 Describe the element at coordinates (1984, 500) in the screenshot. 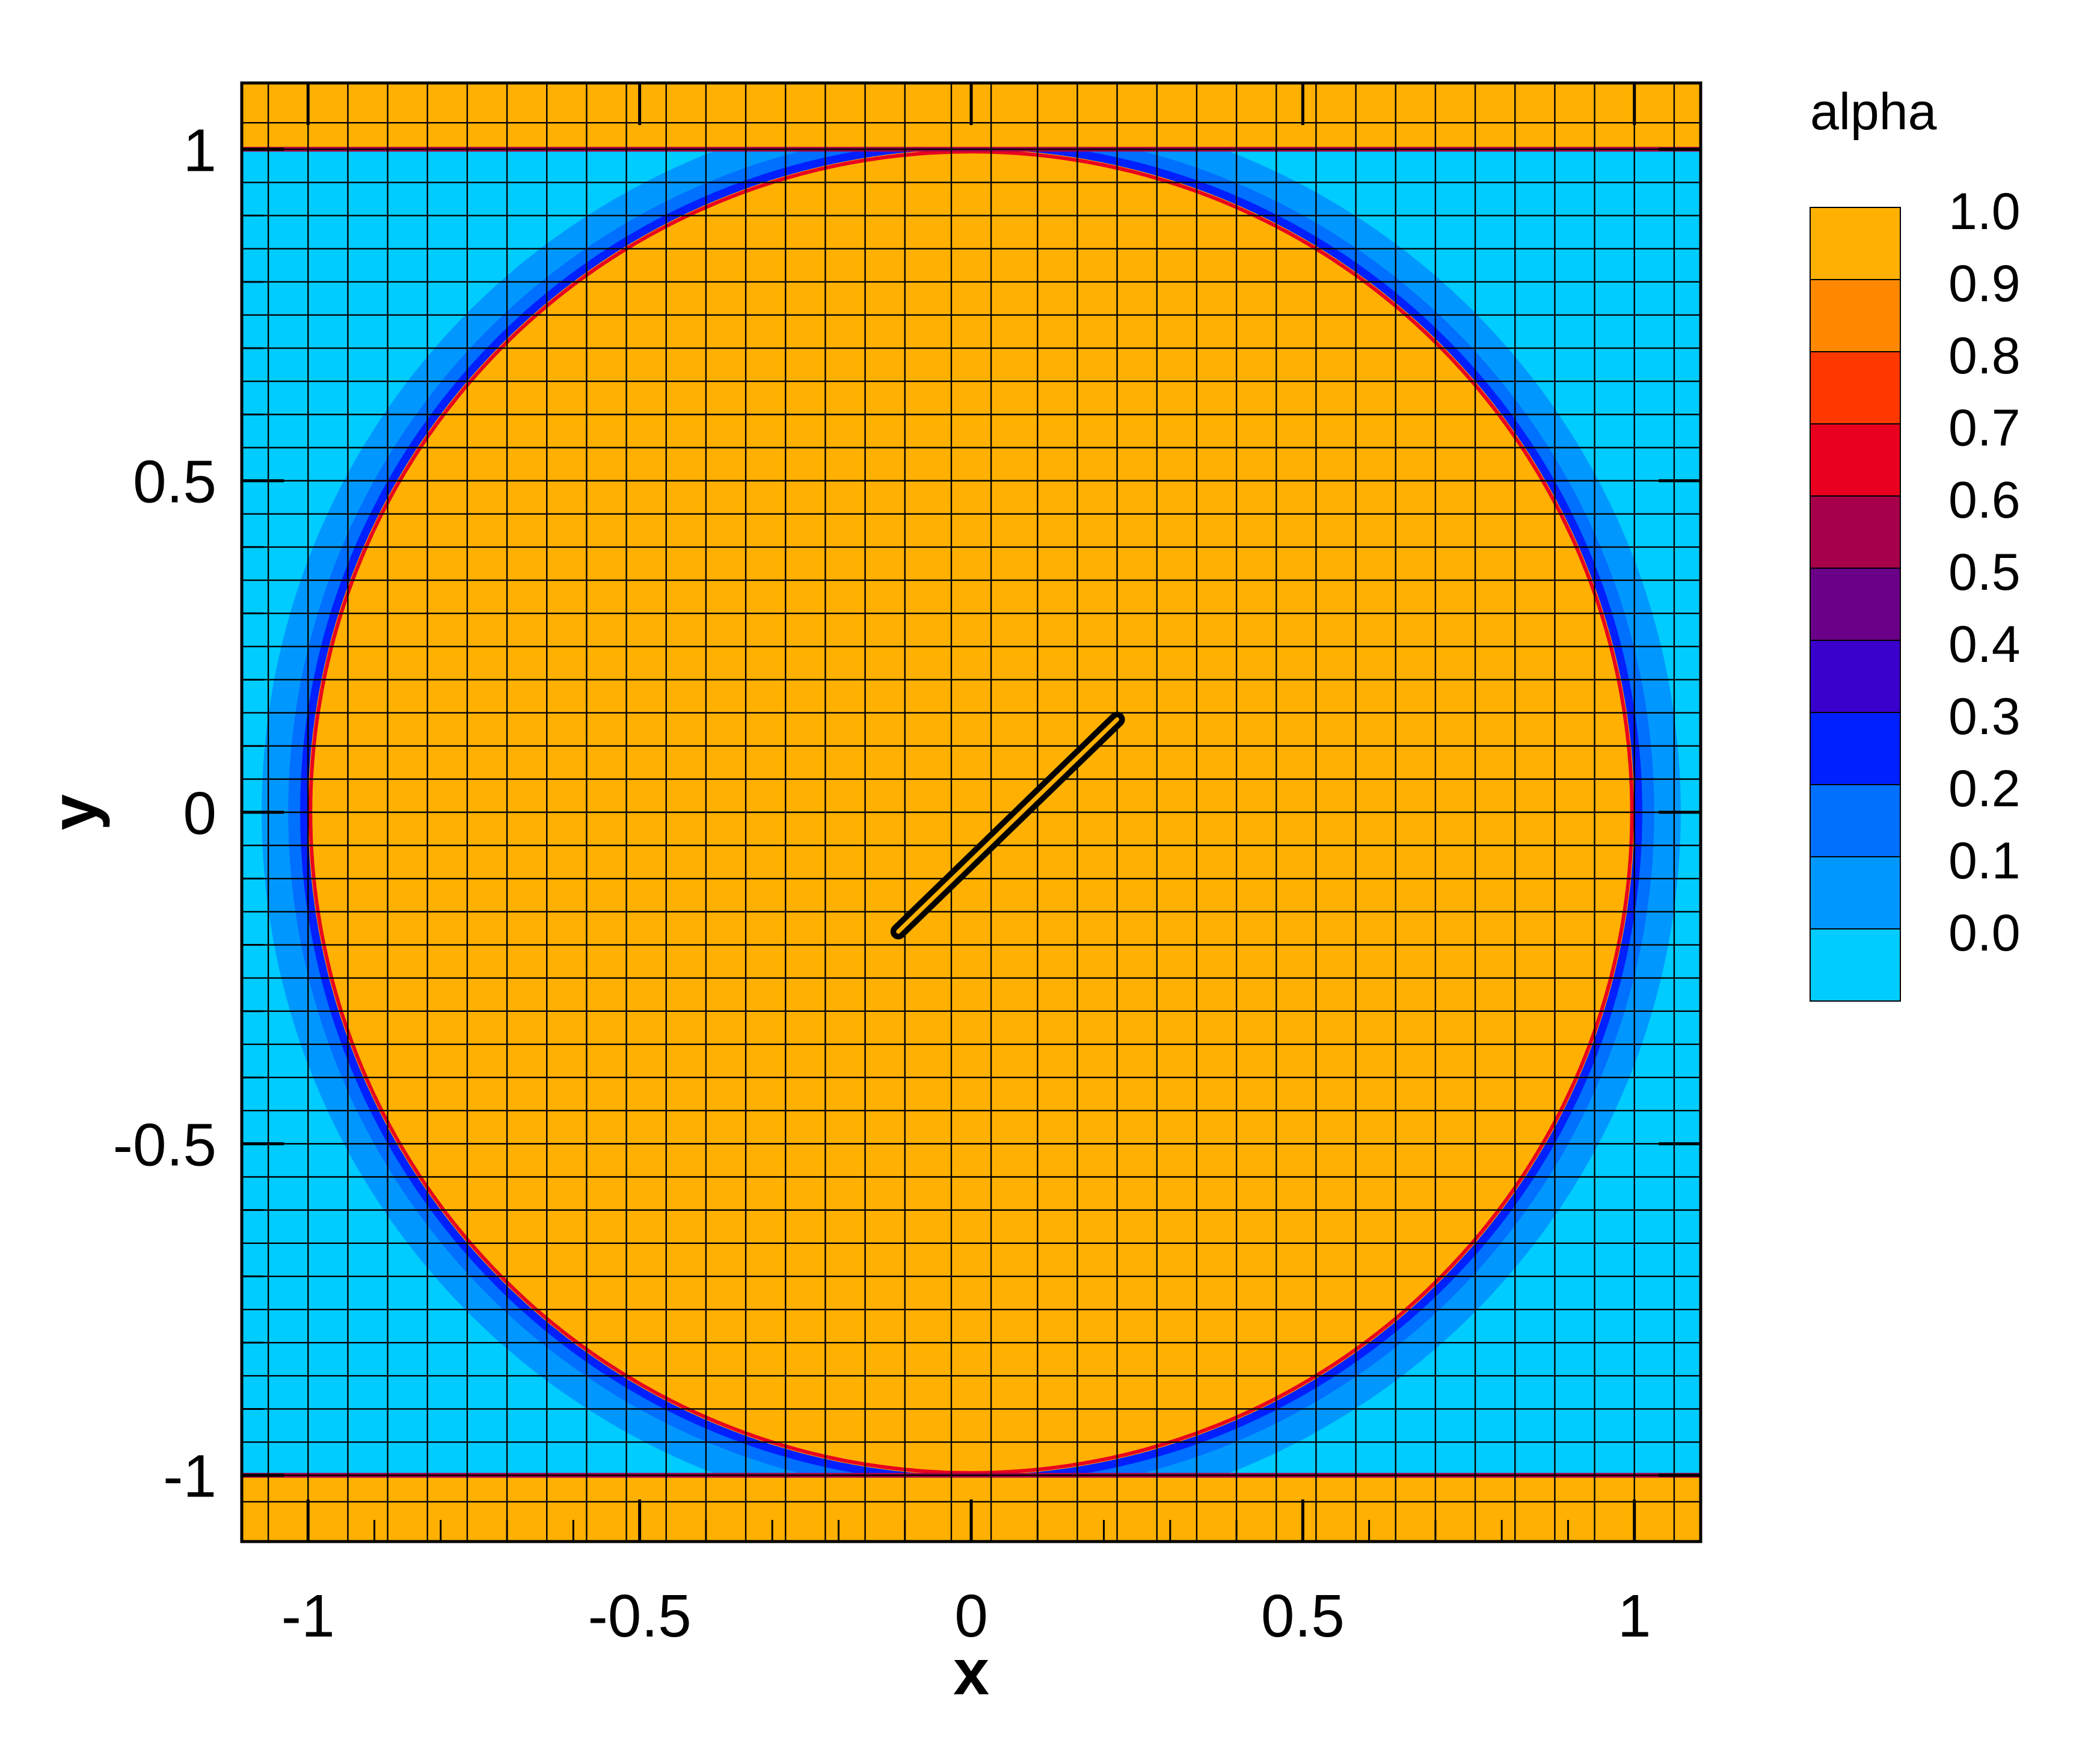

I see `legend-label: 0.6` at that location.